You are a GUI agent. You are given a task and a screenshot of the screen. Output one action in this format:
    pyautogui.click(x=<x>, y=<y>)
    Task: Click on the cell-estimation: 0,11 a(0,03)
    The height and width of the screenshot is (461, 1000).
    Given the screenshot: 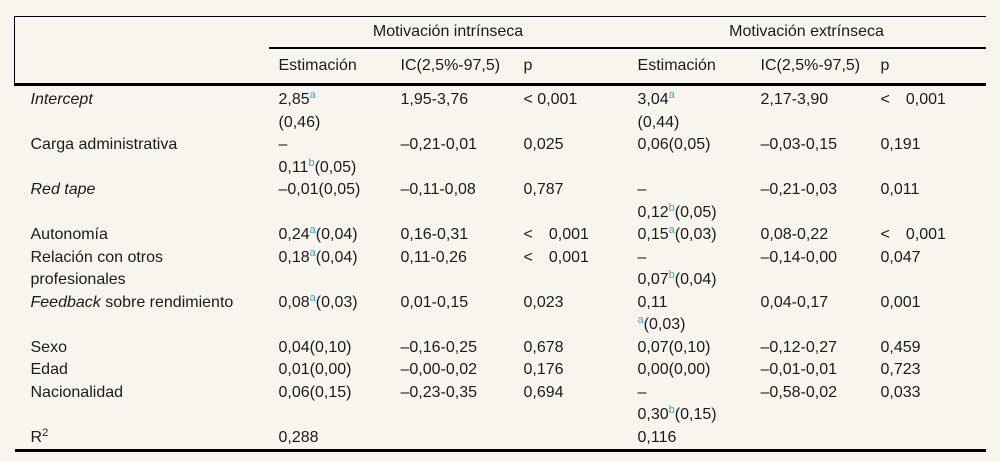 What is the action you would take?
    pyautogui.click(x=661, y=313)
    